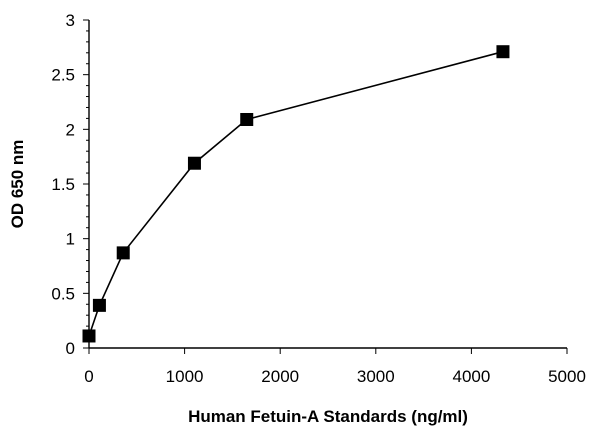  Describe the element at coordinates (70, 348) in the screenshot. I see `y-tick-label: 0` at that location.